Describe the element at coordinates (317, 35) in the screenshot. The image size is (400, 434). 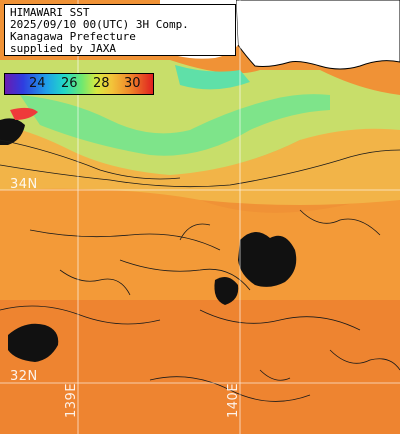
I see `land-honshu` at that location.